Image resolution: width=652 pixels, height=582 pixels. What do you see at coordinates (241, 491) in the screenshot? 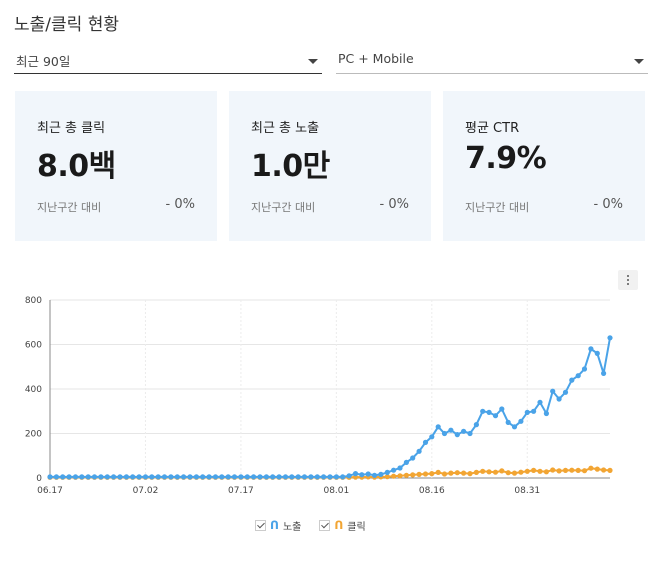
I see `x-tick-label: 07.17` at bounding box center [241, 491].